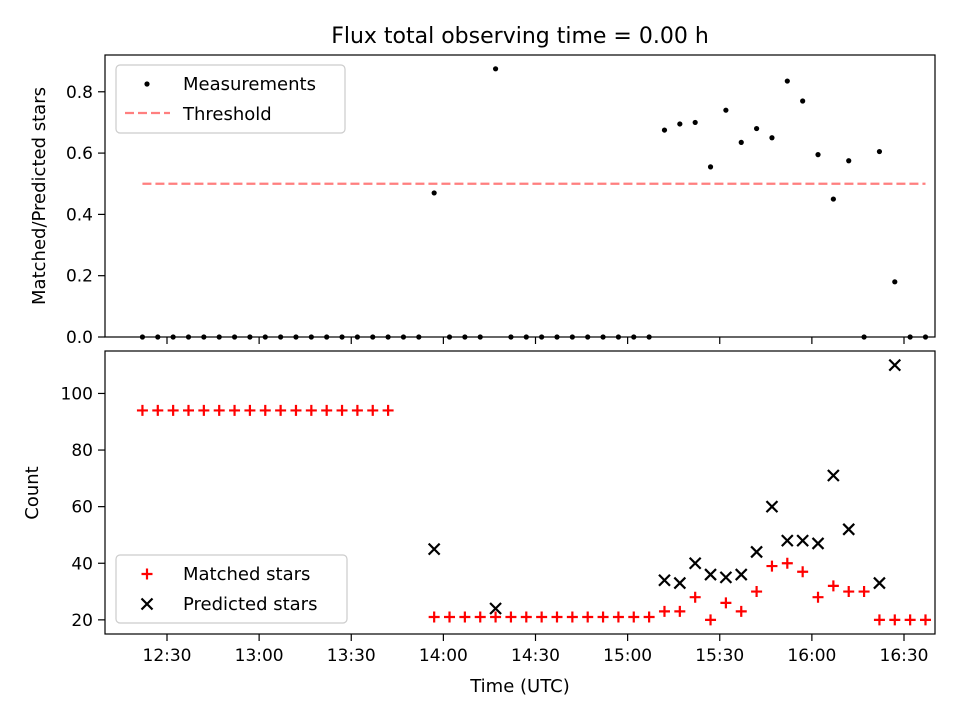 Image resolution: width=960 pixels, height=720 pixels. Describe the element at coordinates (351, 656) in the screenshot. I see `bottom-x-tick-label: 13:30` at that location.